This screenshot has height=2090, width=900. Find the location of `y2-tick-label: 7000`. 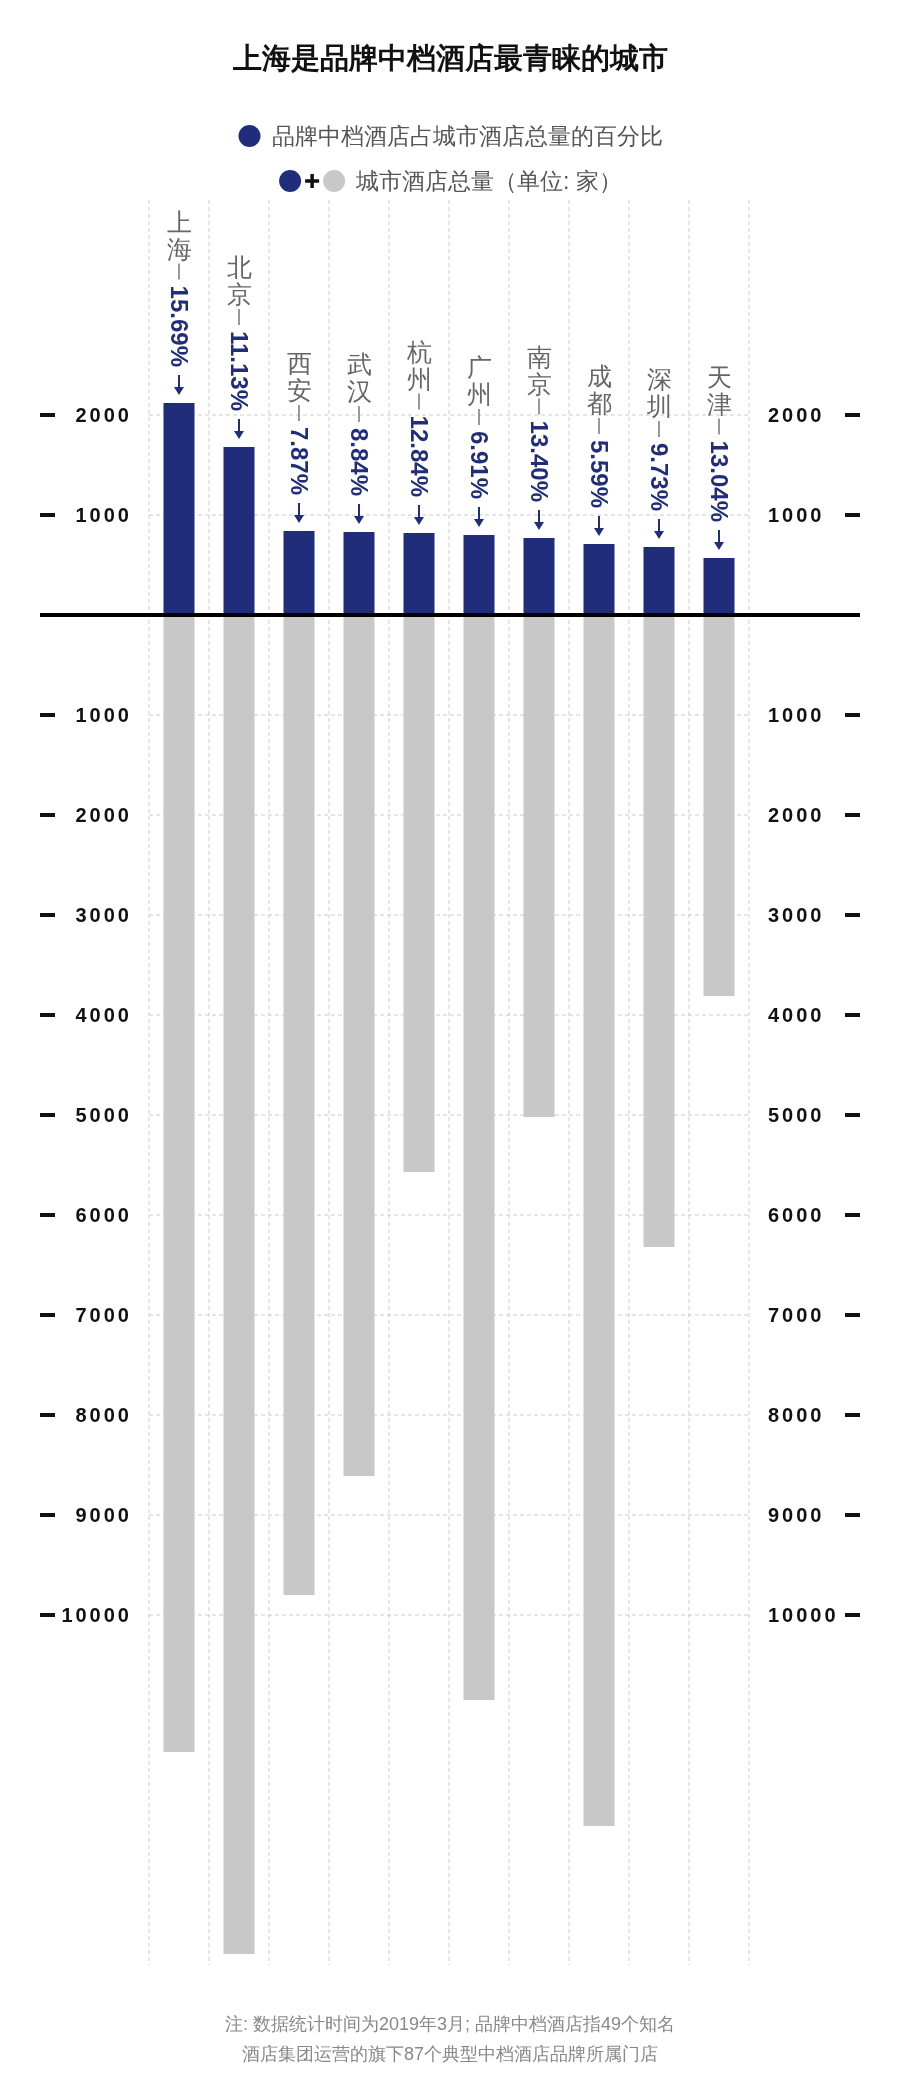

y2-tick-label: 7000 is located at coordinates (796, 1315).